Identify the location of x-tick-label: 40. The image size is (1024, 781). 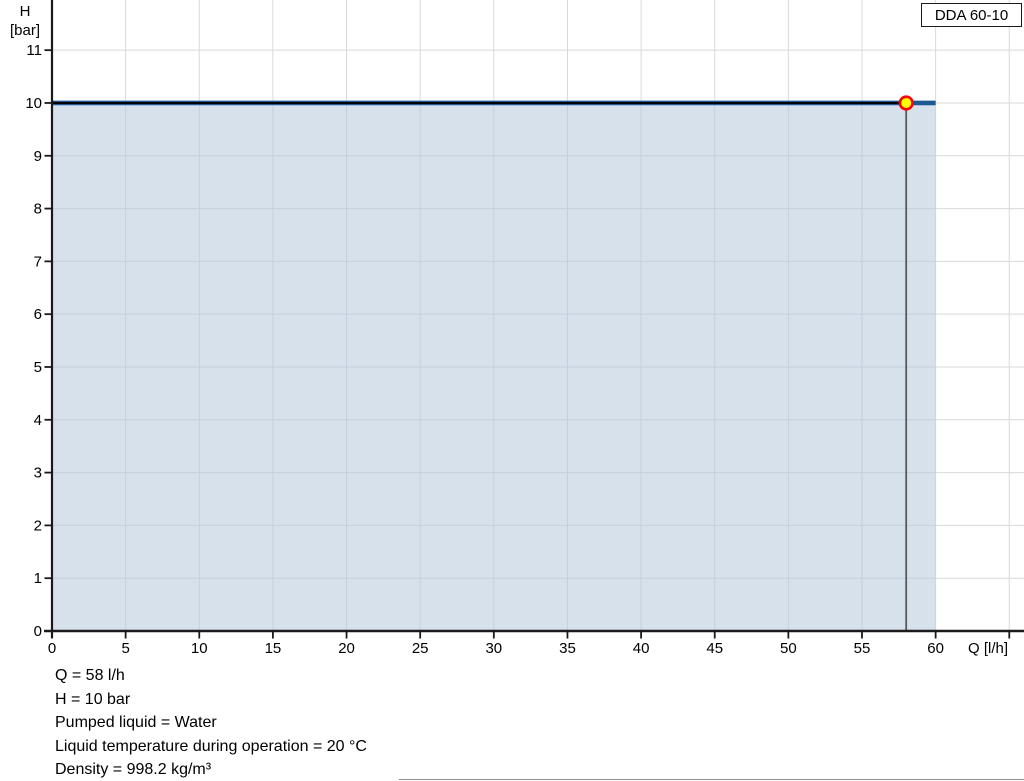
(641, 648).